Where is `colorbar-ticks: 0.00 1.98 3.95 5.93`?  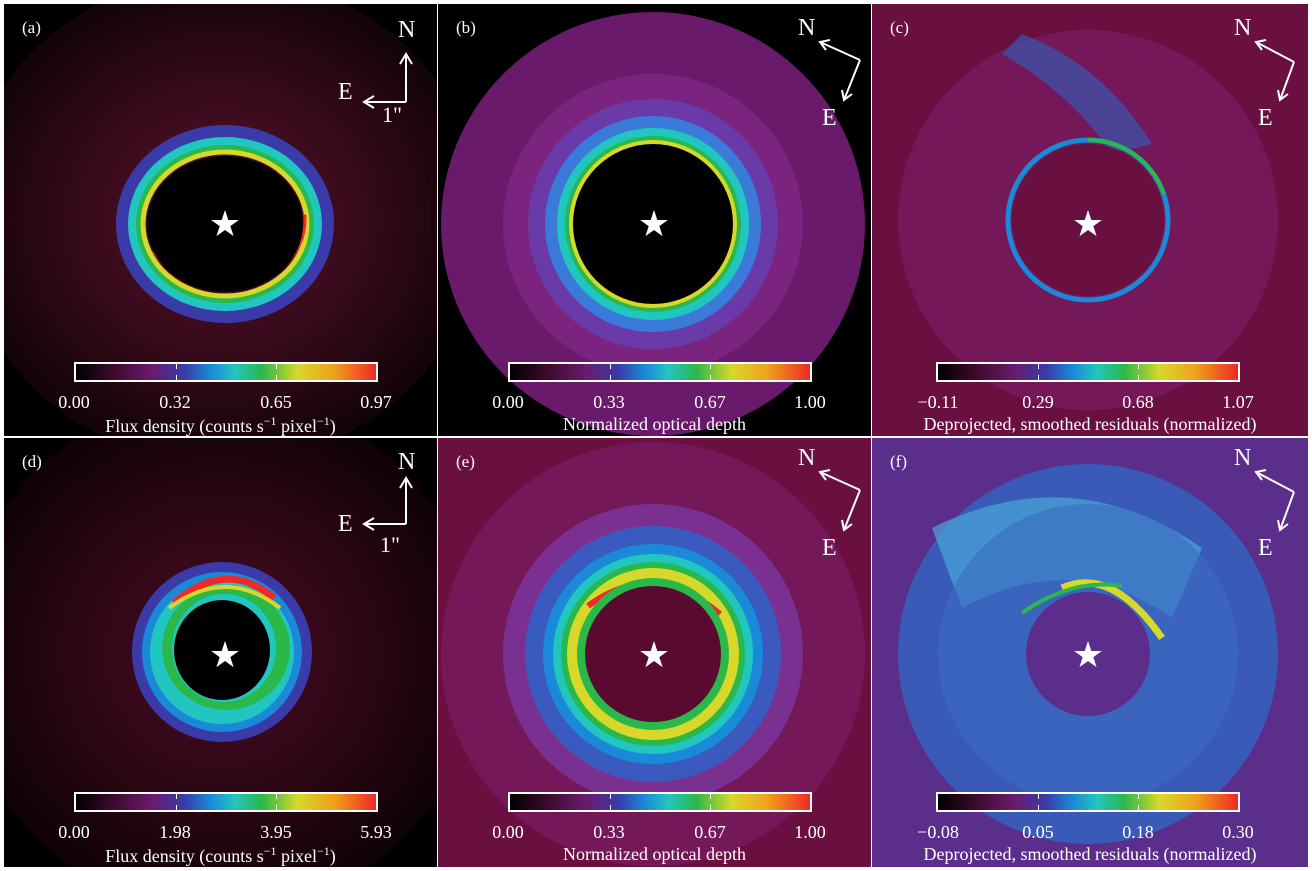 colorbar-ticks: 0.00 1.98 3.95 5.93 is located at coordinates (220, 833).